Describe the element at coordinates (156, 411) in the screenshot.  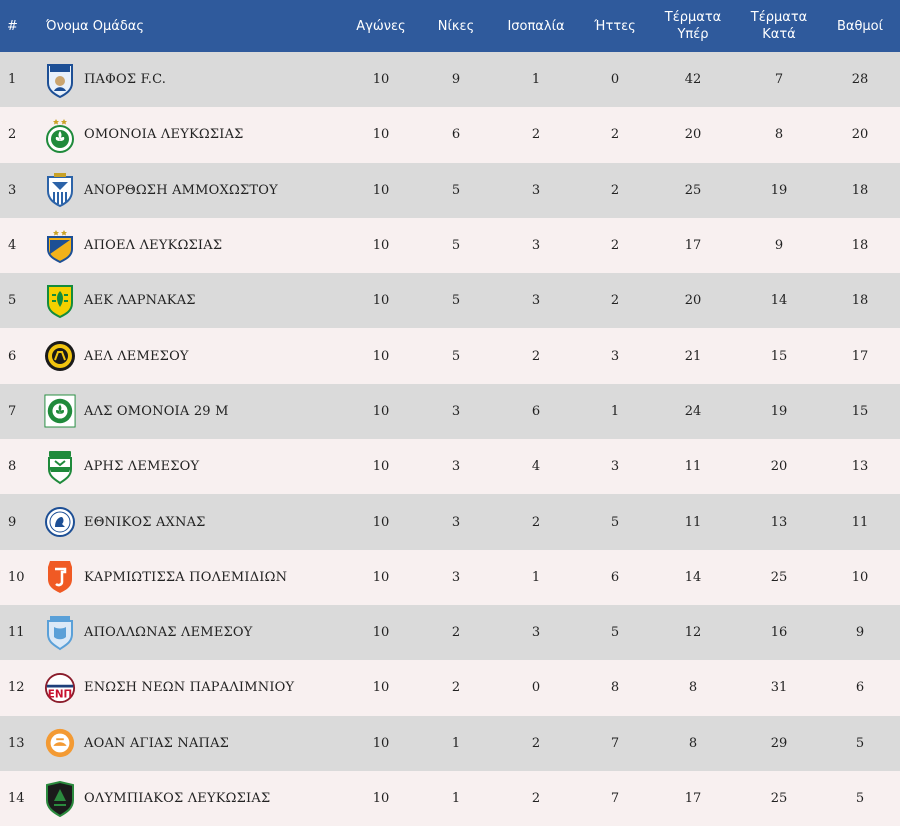
I see `team-name: ΑΛΣ ΟΜΟΝΟΙΑ 29 Μ` at that location.